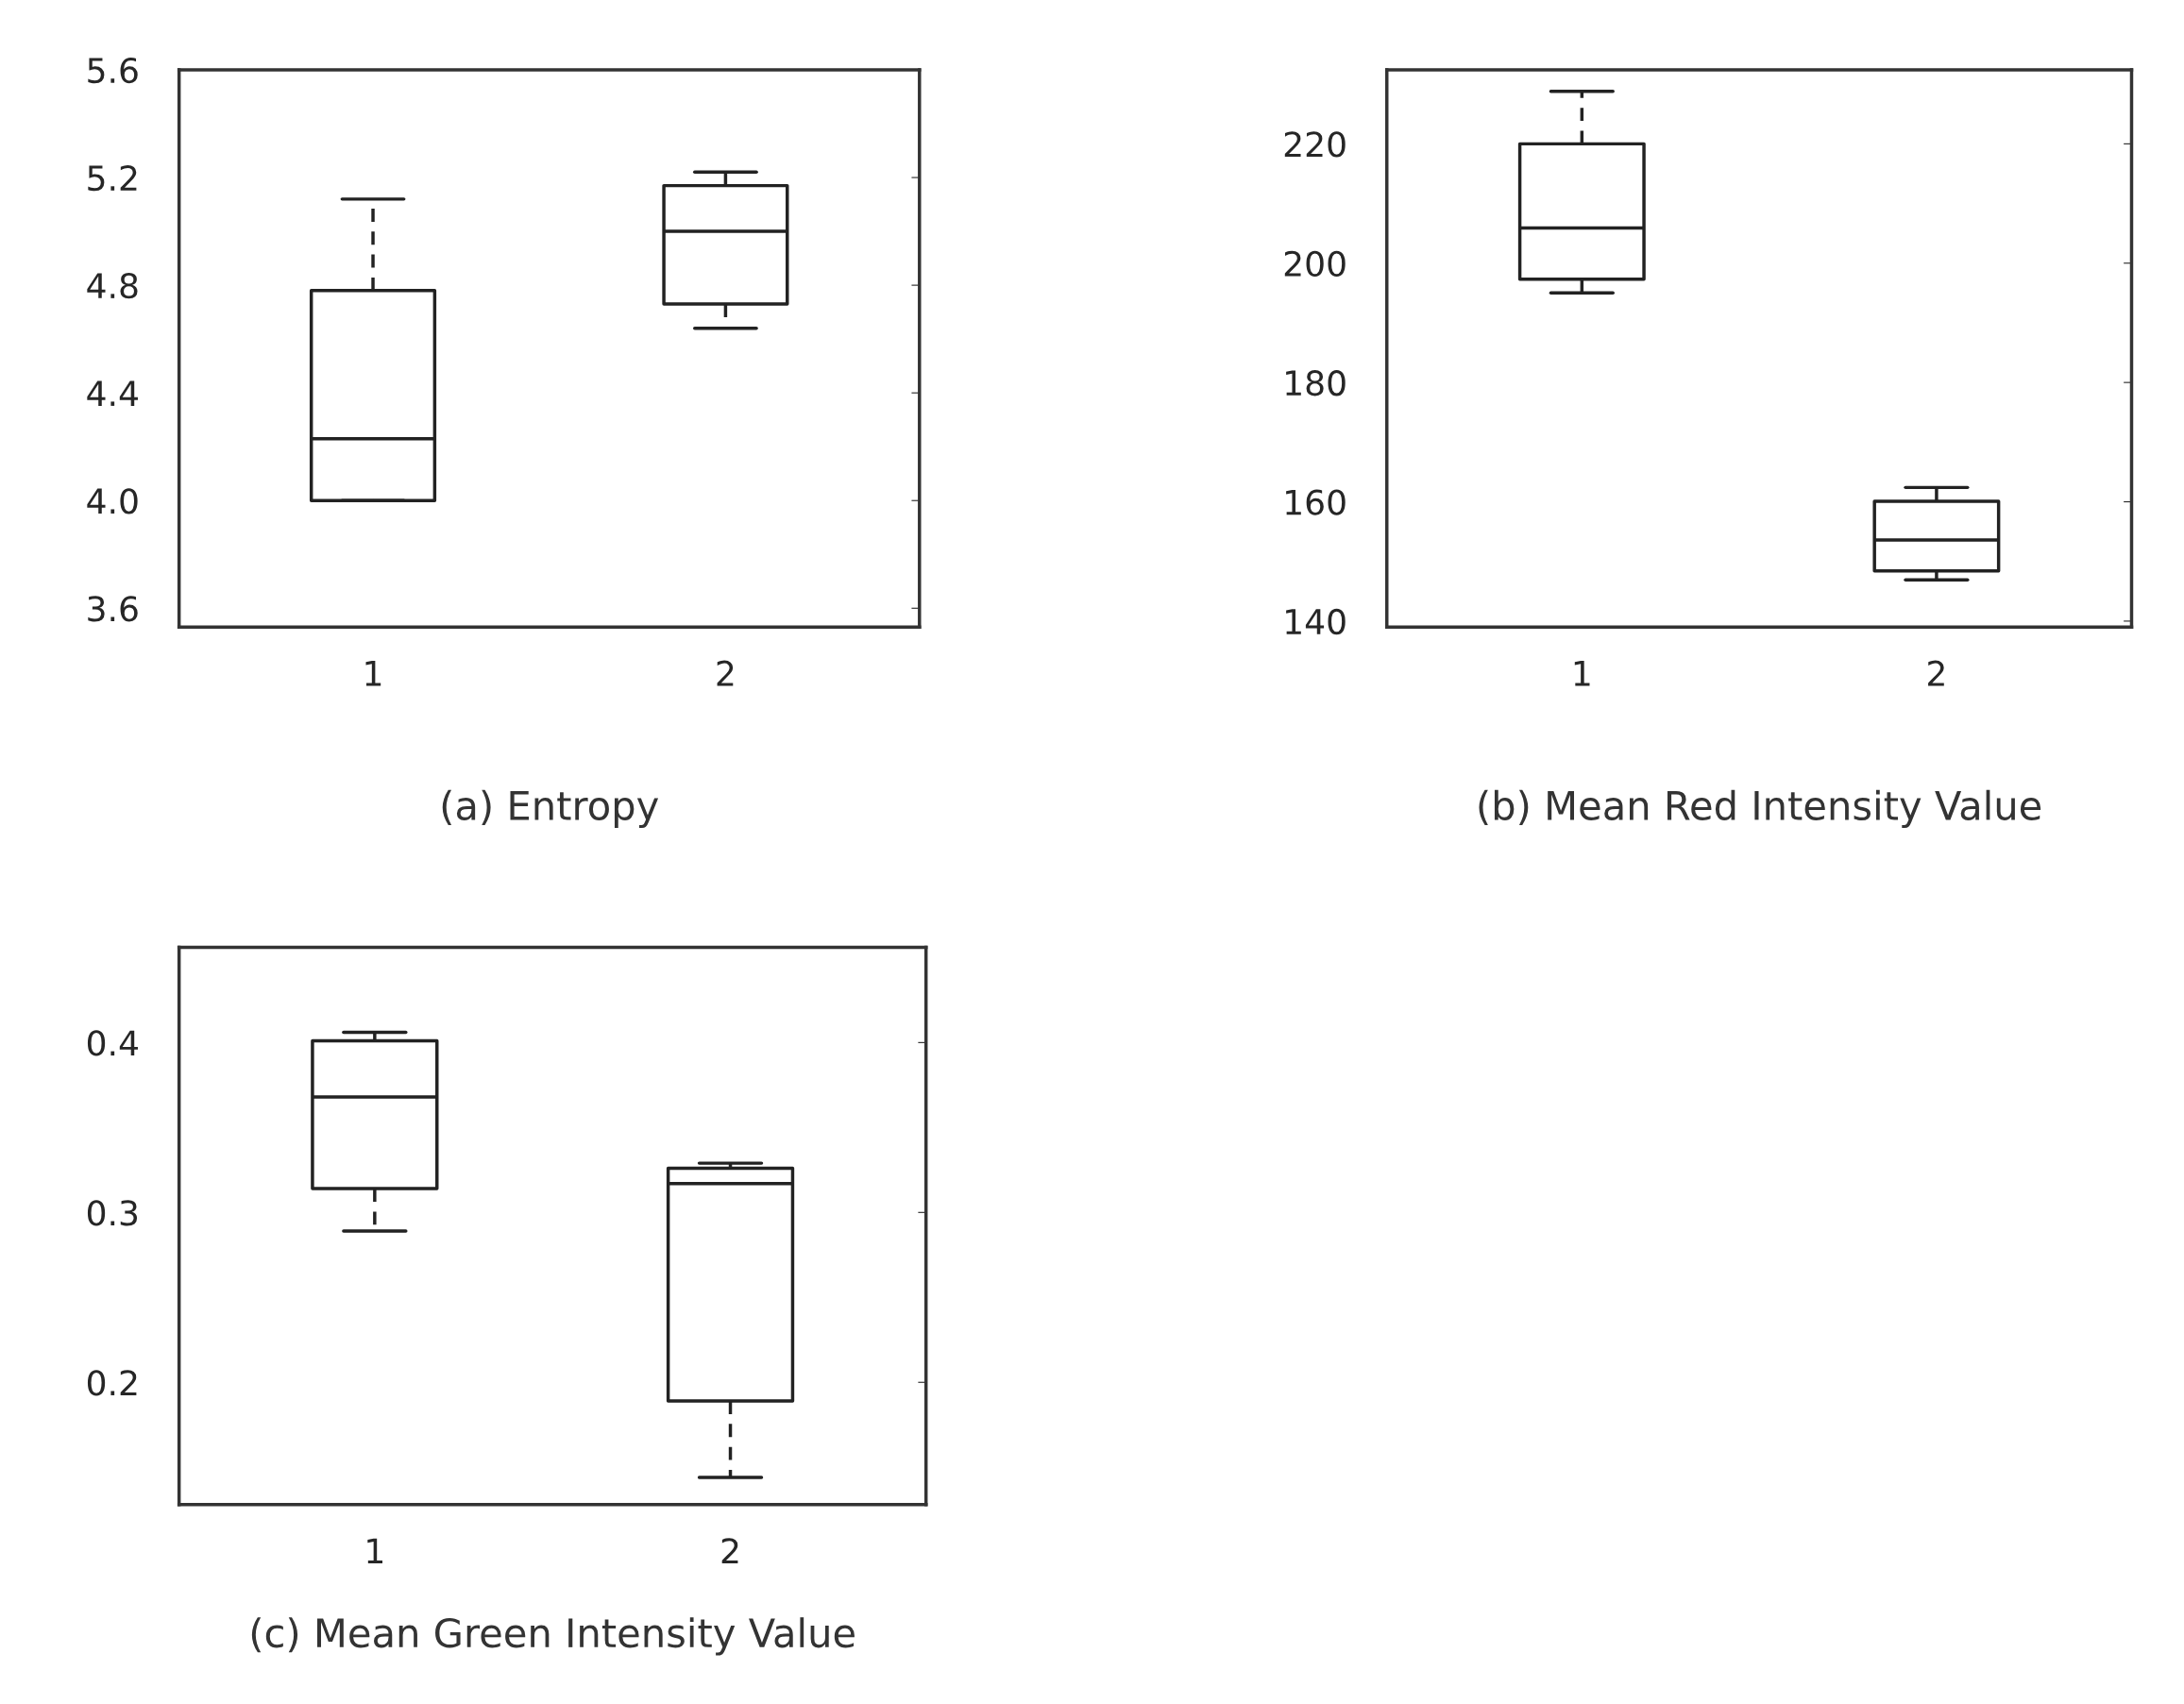  Describe the element at coordinates (553, 1636) in the screenshot. I see `text: (c) Mean Green Intensity Value` at that location.